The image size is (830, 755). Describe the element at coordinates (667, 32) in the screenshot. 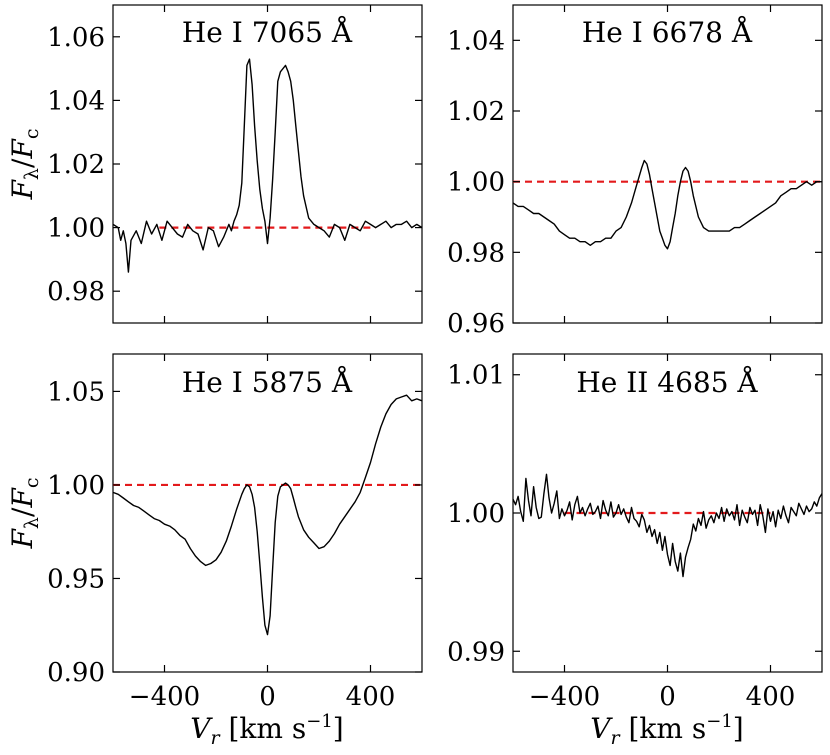

I see `panel-title: He I 6678 Å` at that location.